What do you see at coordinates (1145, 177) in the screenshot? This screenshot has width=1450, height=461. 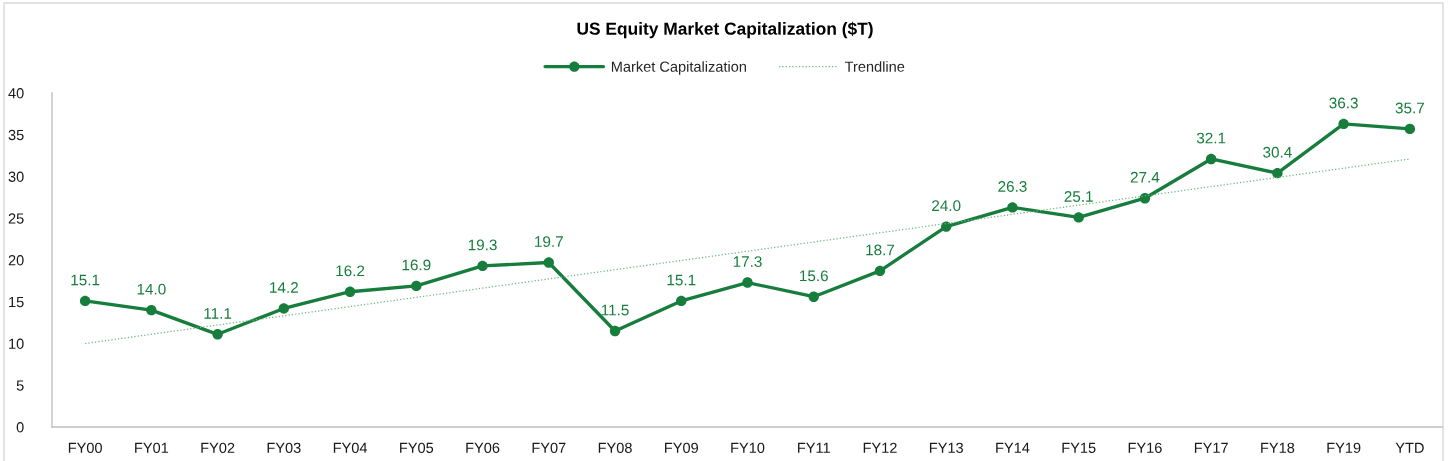 I see `data-label: 27.4` at bounding box center [1145, 177].